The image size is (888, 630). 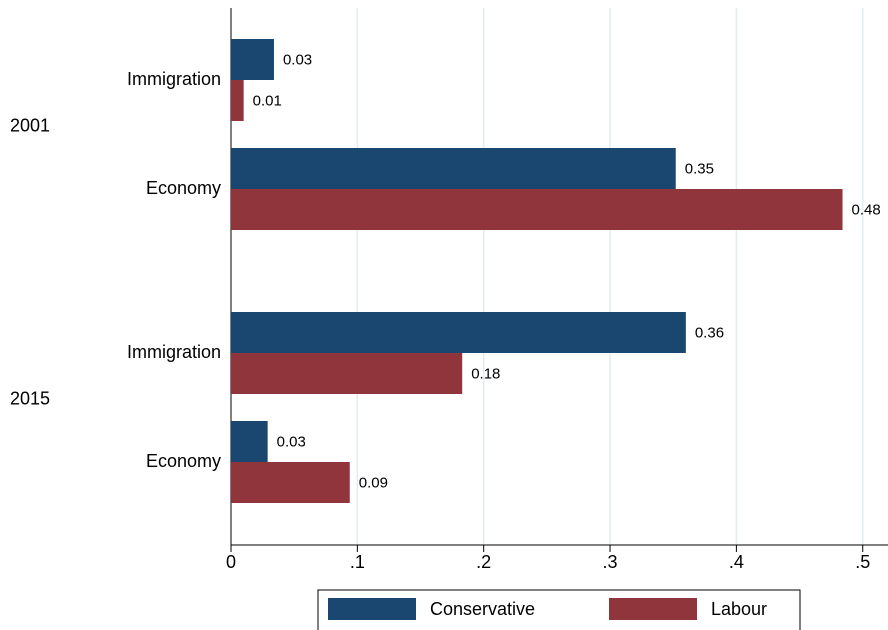 What do you see at coordinates (485, 373) in the screenshot?
I see `value-label: 0.18` at bounding box center [485, 373].